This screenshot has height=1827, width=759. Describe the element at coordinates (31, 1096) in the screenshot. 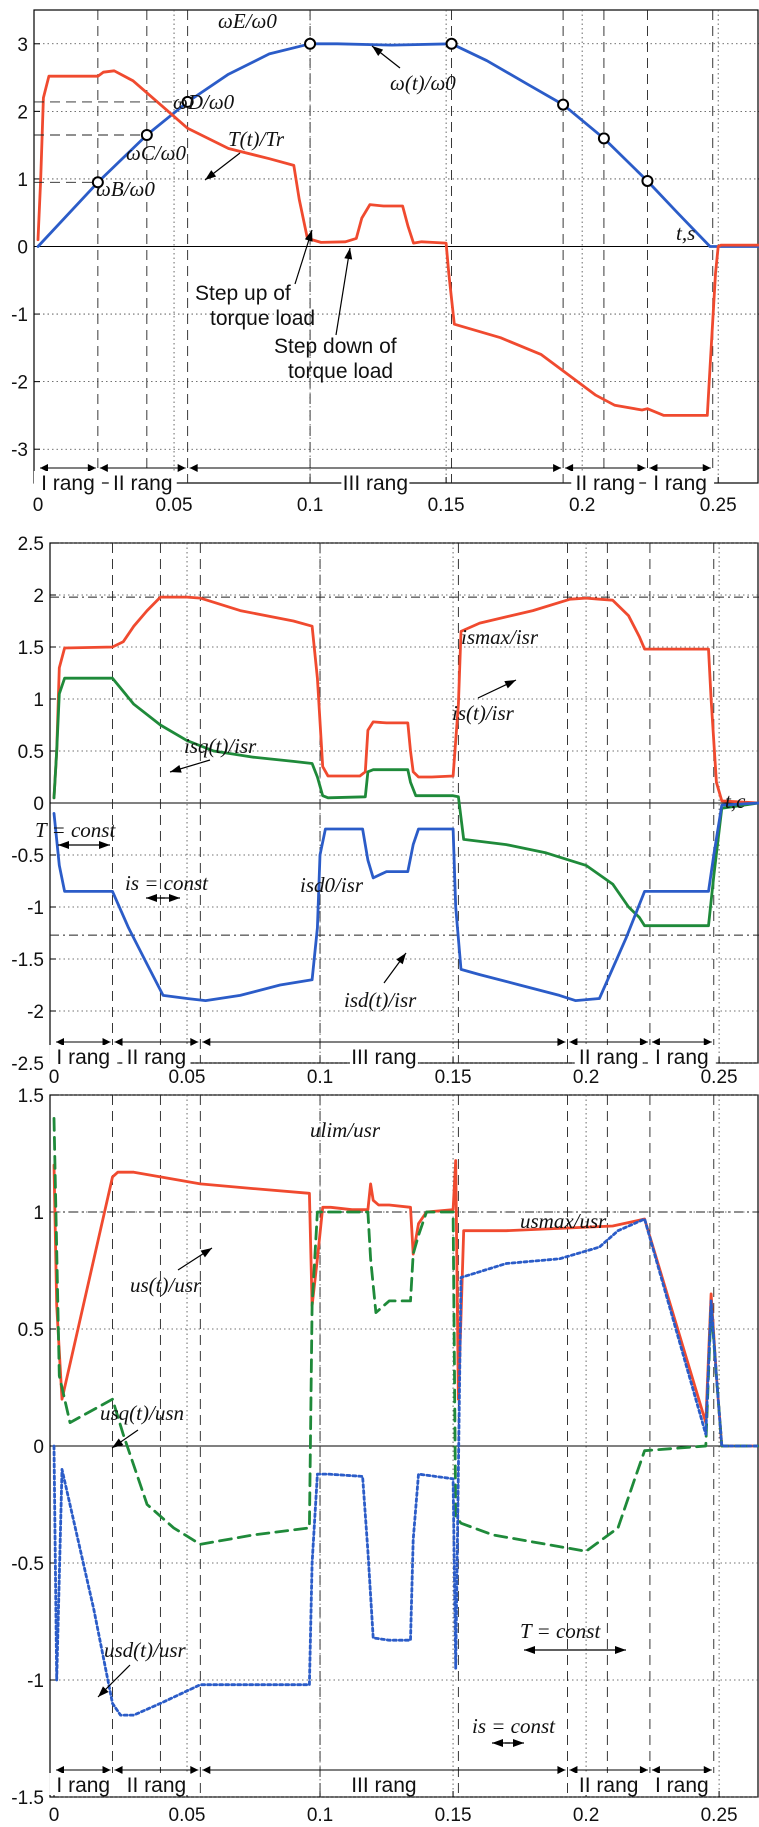

I see `y-tick-label: 1.5` at that location.